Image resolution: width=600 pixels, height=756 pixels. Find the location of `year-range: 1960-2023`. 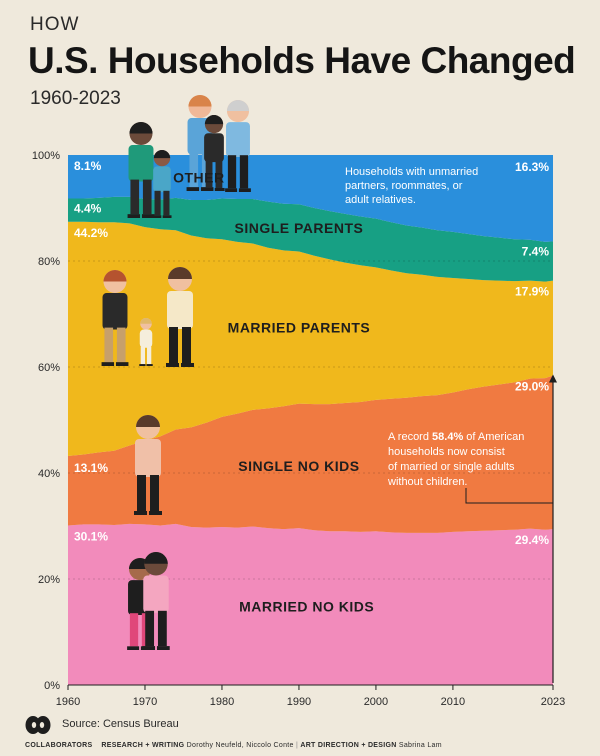

year-range: 1960-2023 is located at coordinates (75, 98).